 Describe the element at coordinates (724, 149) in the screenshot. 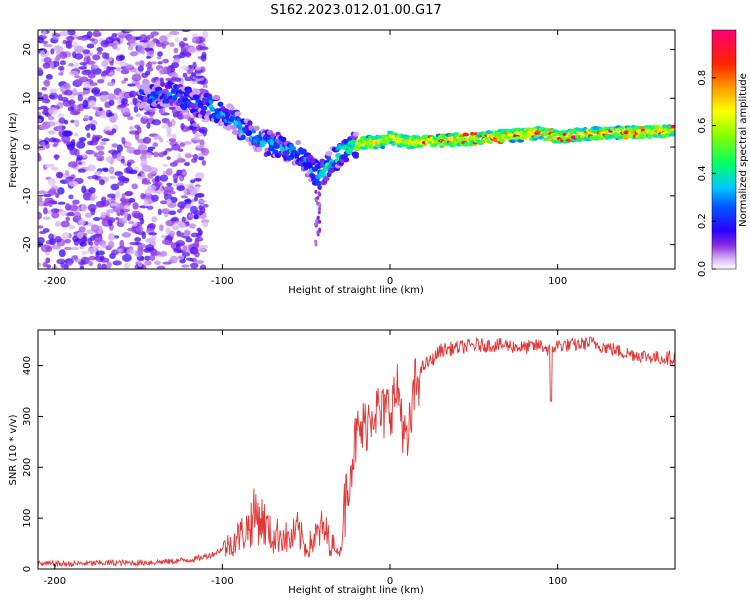

I see `colorbar-frame` at that location.